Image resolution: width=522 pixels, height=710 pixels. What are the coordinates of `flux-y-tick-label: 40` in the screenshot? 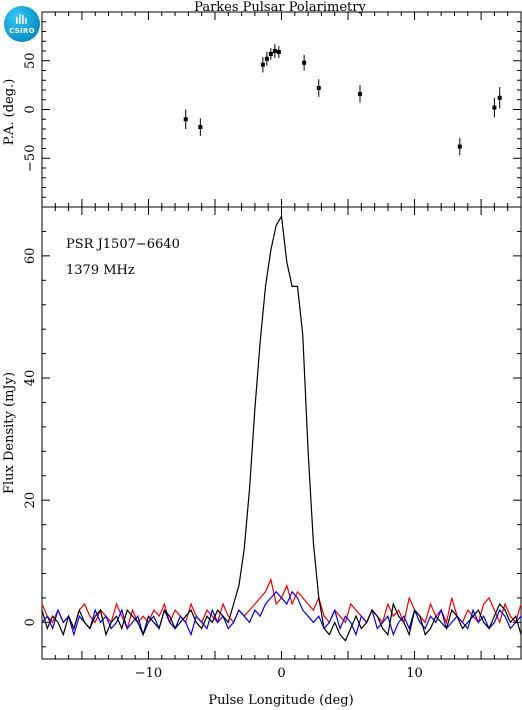 It's located at (30, 378).